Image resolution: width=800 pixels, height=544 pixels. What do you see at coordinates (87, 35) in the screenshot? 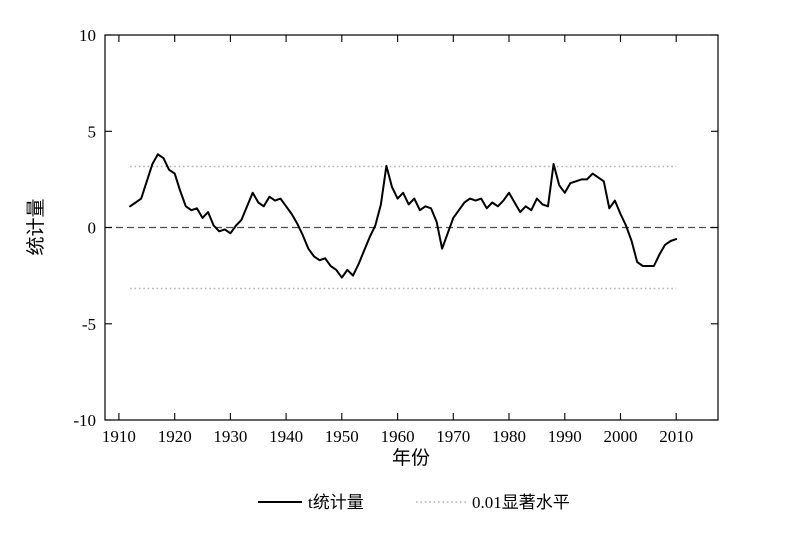
I see `y-tick-label: 10` at bounding box center [87, 35].